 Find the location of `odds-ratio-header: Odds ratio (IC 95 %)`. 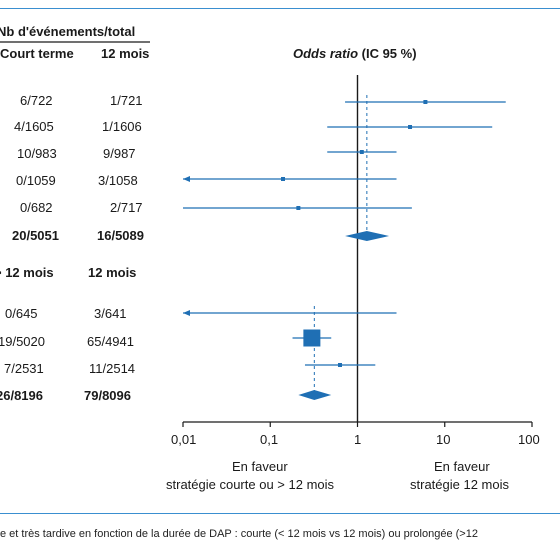

odds-ratio-header: Odds ratio (IC 95 %) is located at coordinates (355, 53).